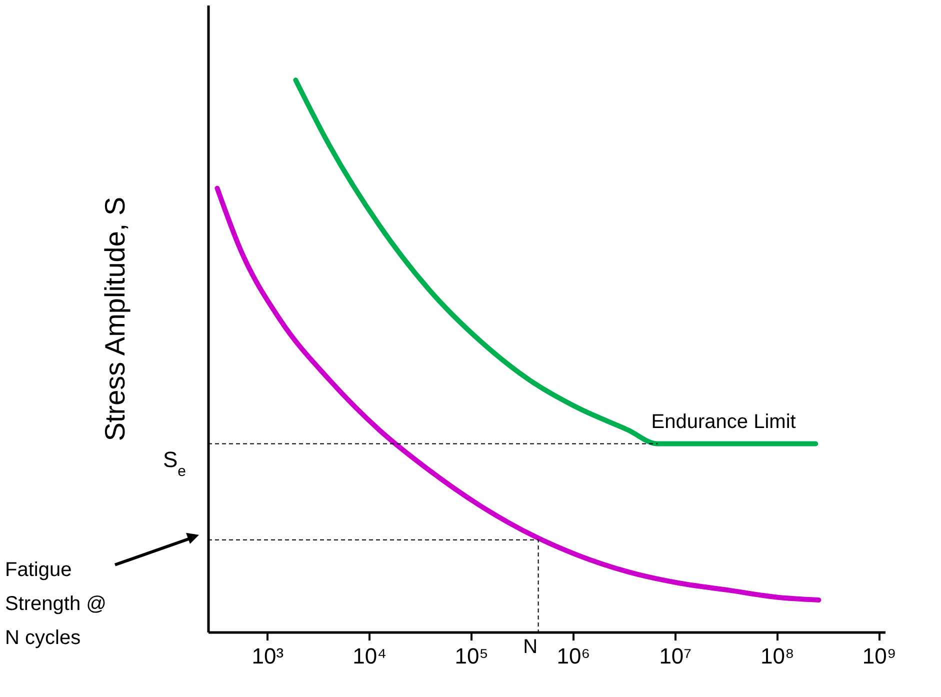  I want to click on x-tick-label: 10⁴, so click(369, 656).